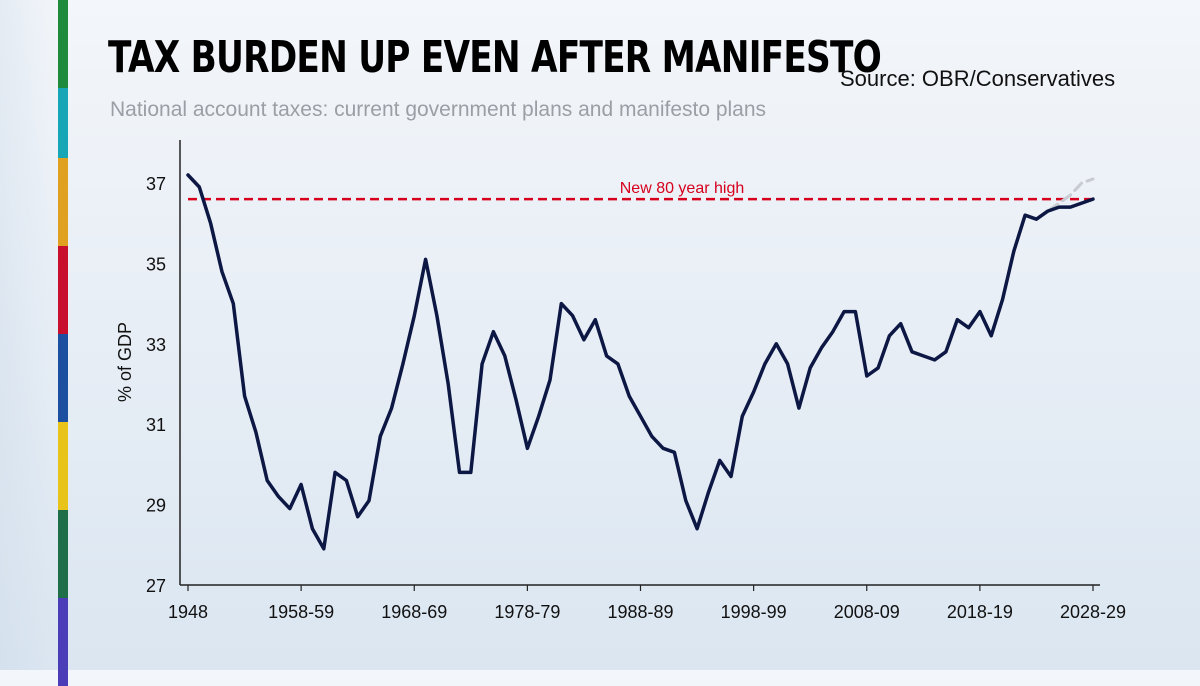 Image resolution: width=1200 pixels, height=686 pixels. Describe the element at coordinates (156, 586) in the screenshot. I see `y-tick-label: 27` at that location.